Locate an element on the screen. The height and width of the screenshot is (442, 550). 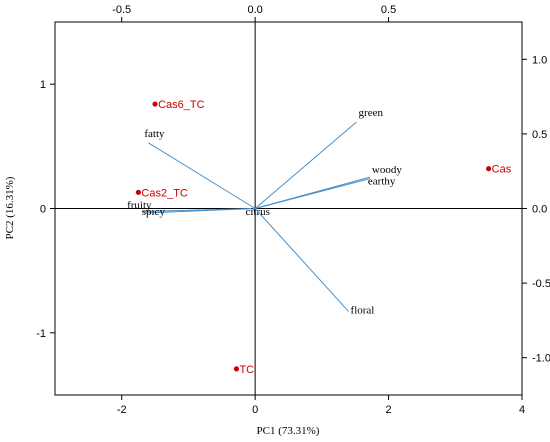
score-label-TC: TC is located at coordinates (246, 370).